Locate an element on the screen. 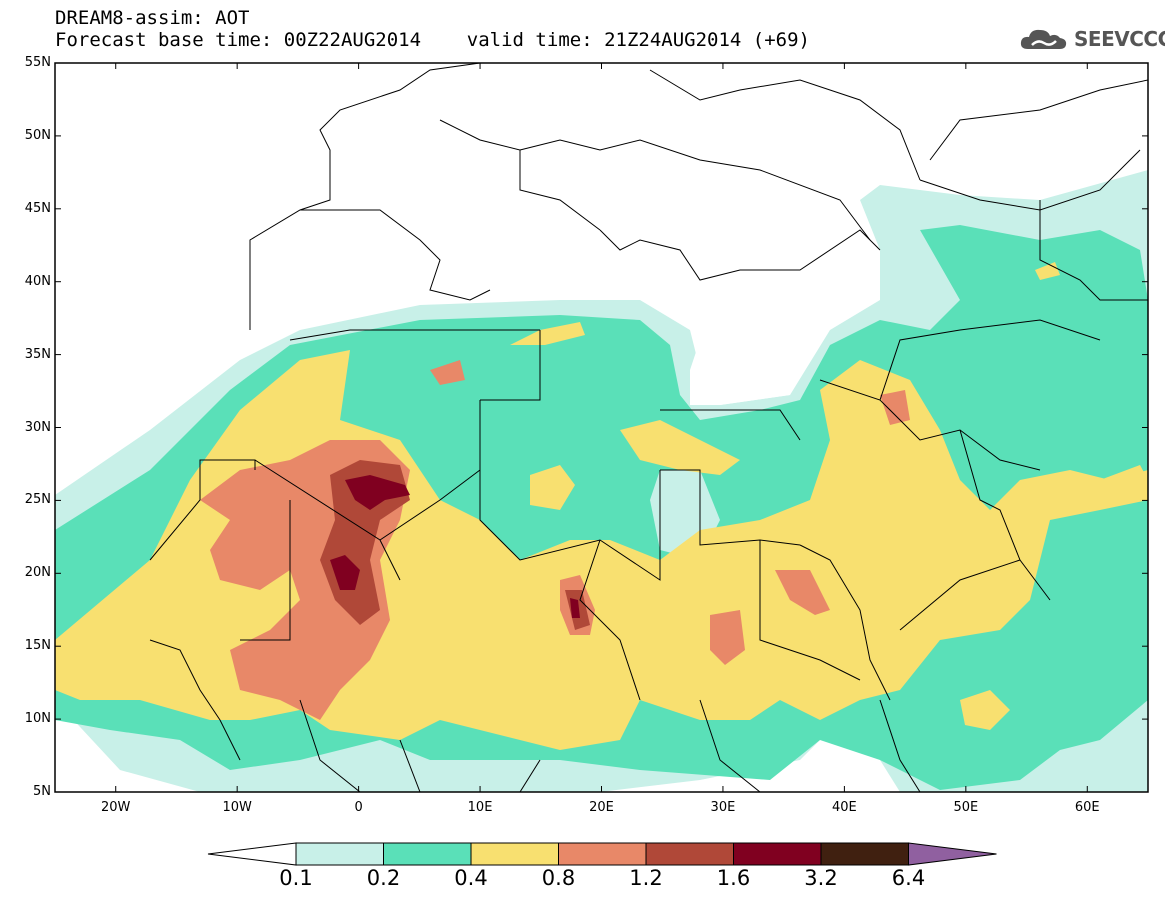 This screenshot has height=905, width=1165. seevccc-logo: SEEVCCC is located at coordinates (1091, 39).